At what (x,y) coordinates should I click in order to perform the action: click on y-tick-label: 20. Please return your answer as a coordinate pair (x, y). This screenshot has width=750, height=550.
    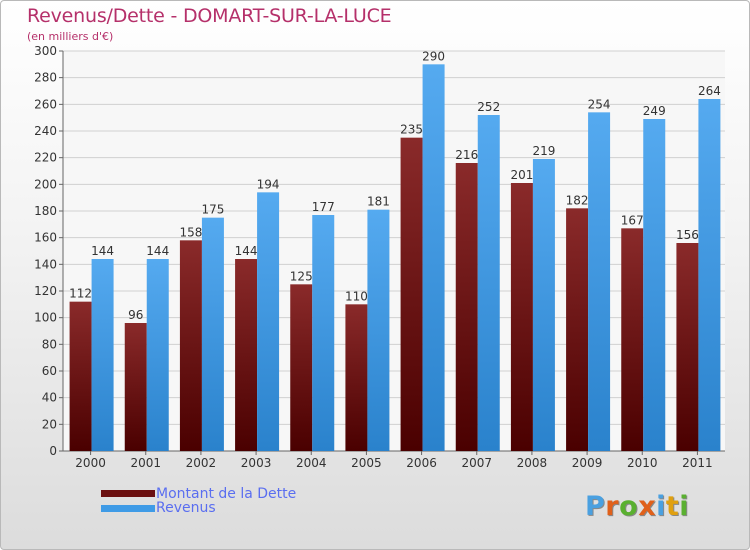
    Looking at the image, I should click on (49, 424).